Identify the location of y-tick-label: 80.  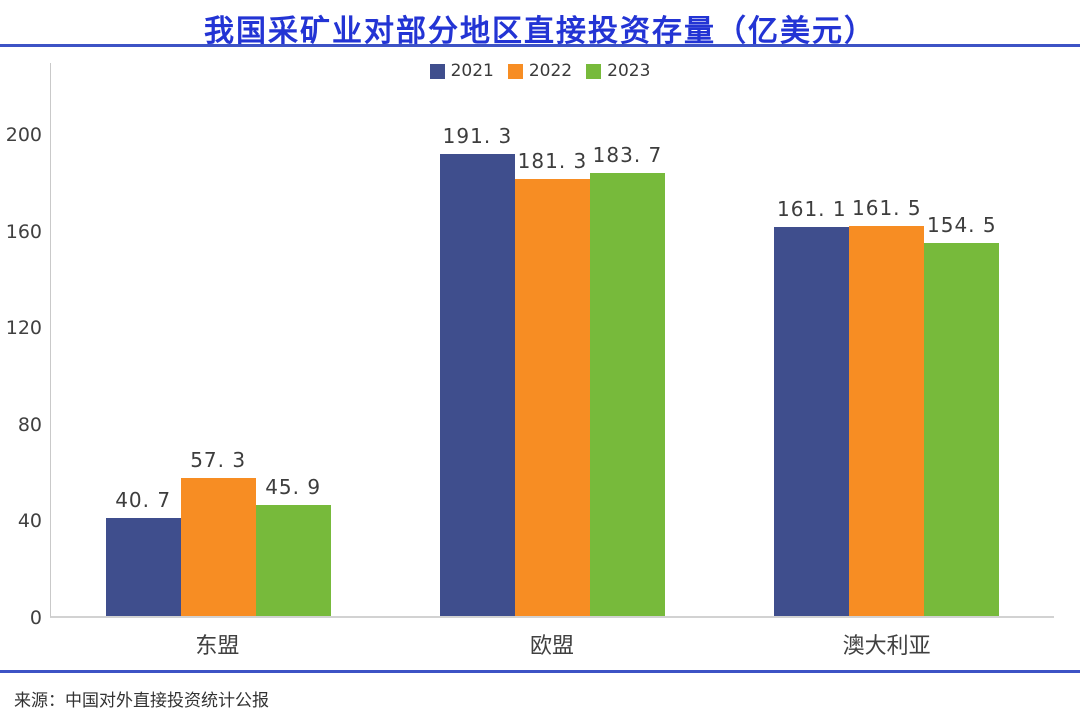
(29, 424).